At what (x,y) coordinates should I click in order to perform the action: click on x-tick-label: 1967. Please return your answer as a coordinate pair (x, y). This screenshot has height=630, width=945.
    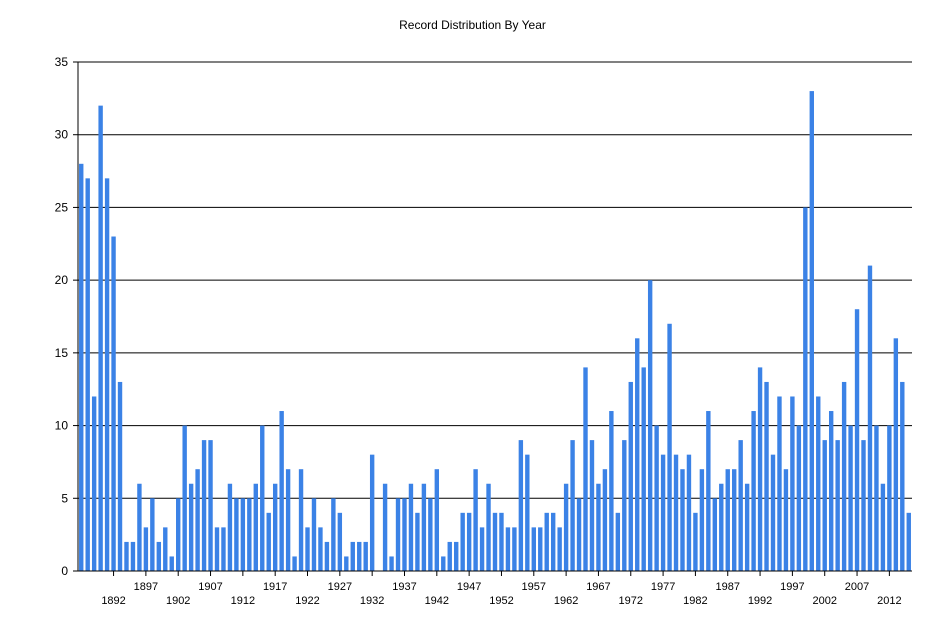
    Looking at the image, I should click on (598, 587).